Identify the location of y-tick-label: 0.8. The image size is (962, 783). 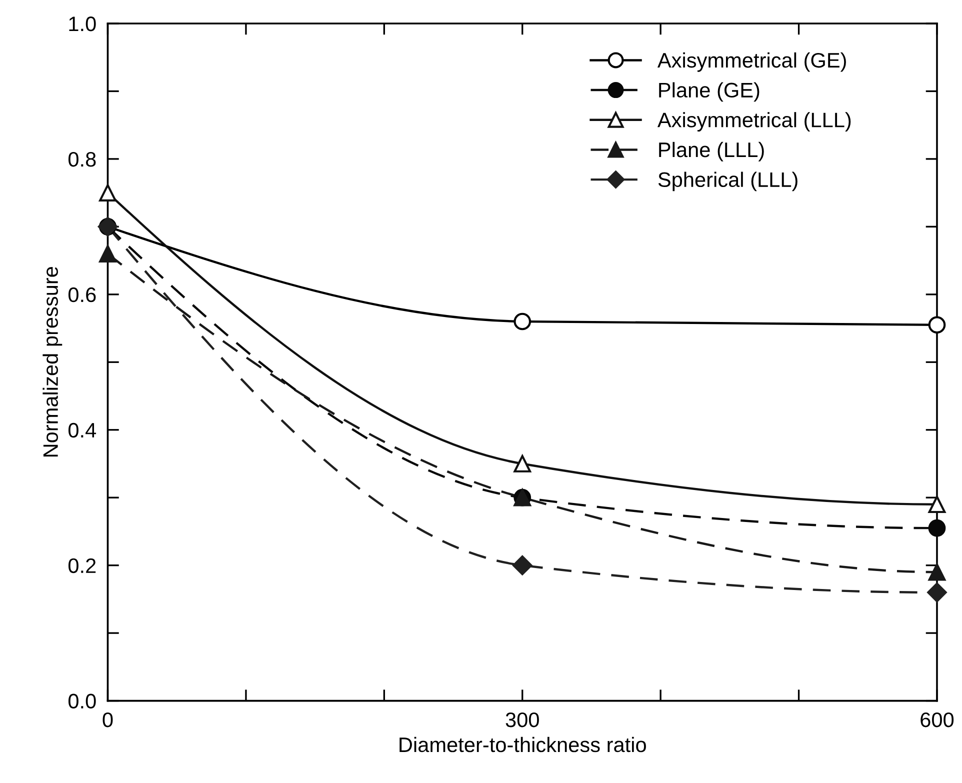
(82, 159).